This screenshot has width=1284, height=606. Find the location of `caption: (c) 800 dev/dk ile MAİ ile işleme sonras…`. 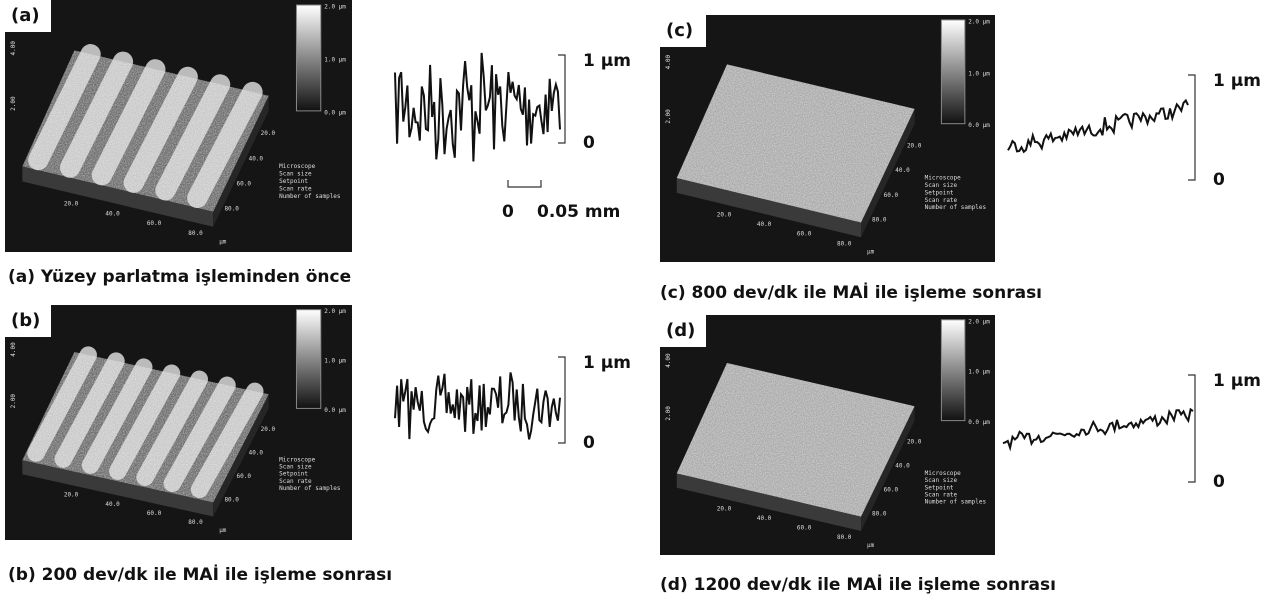

caption: (c) 800 dev/dk ile MAİ ile işleme sonras… is located at coordinates (851, 292).